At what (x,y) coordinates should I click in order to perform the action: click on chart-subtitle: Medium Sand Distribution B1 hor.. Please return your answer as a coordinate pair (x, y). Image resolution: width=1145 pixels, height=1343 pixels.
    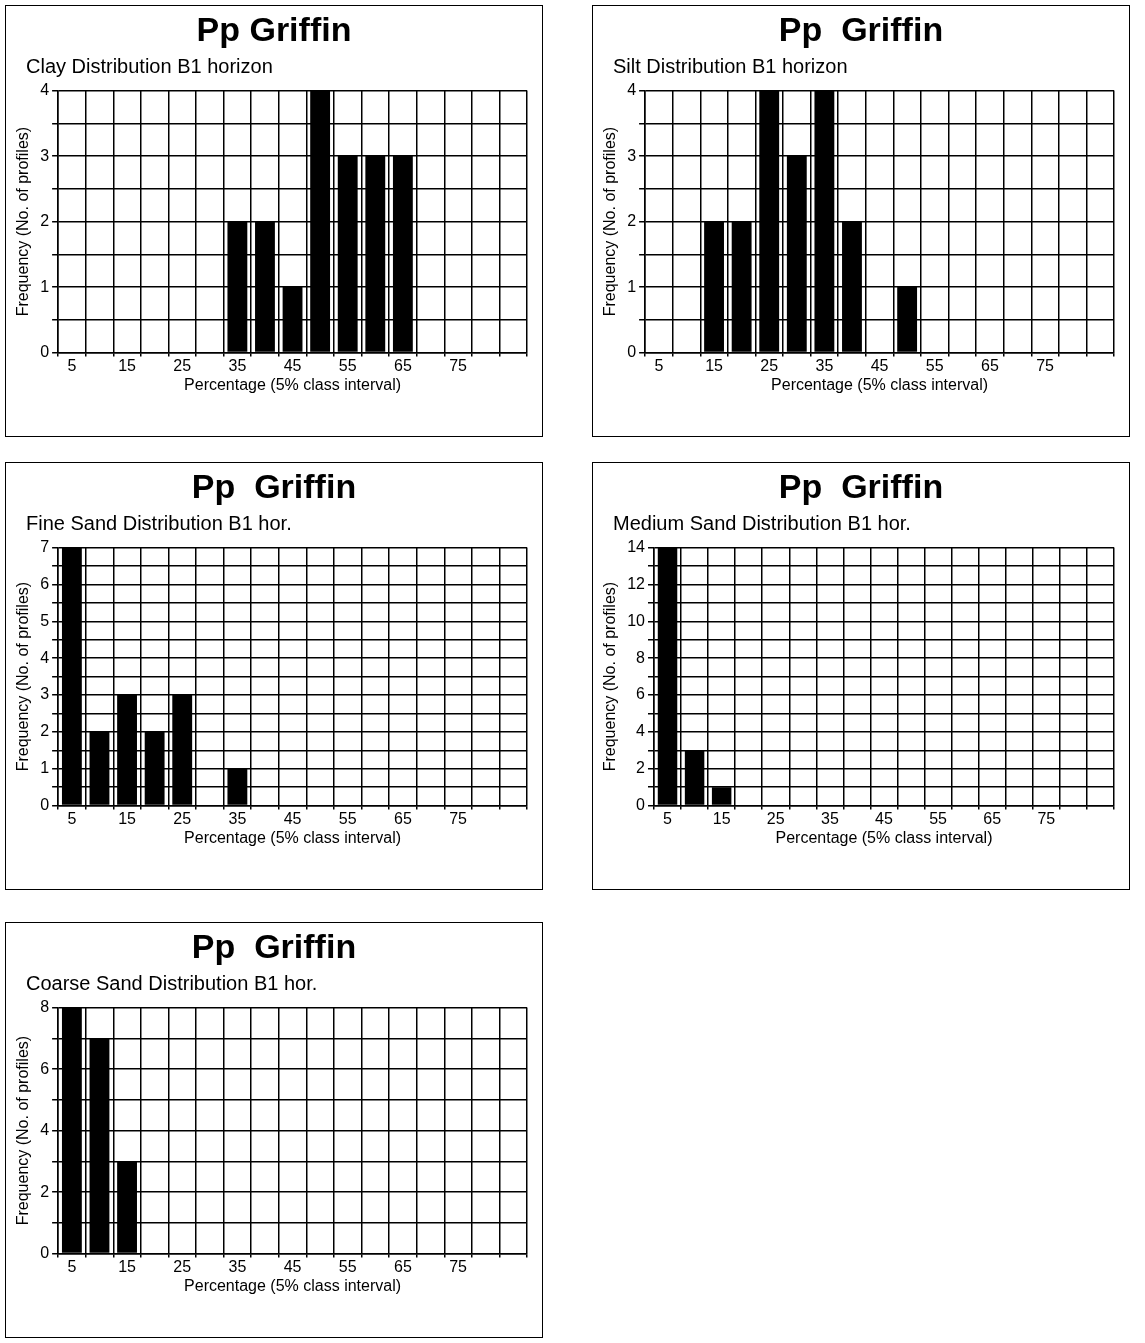
    Looking at the image, I should click on (762, 523).